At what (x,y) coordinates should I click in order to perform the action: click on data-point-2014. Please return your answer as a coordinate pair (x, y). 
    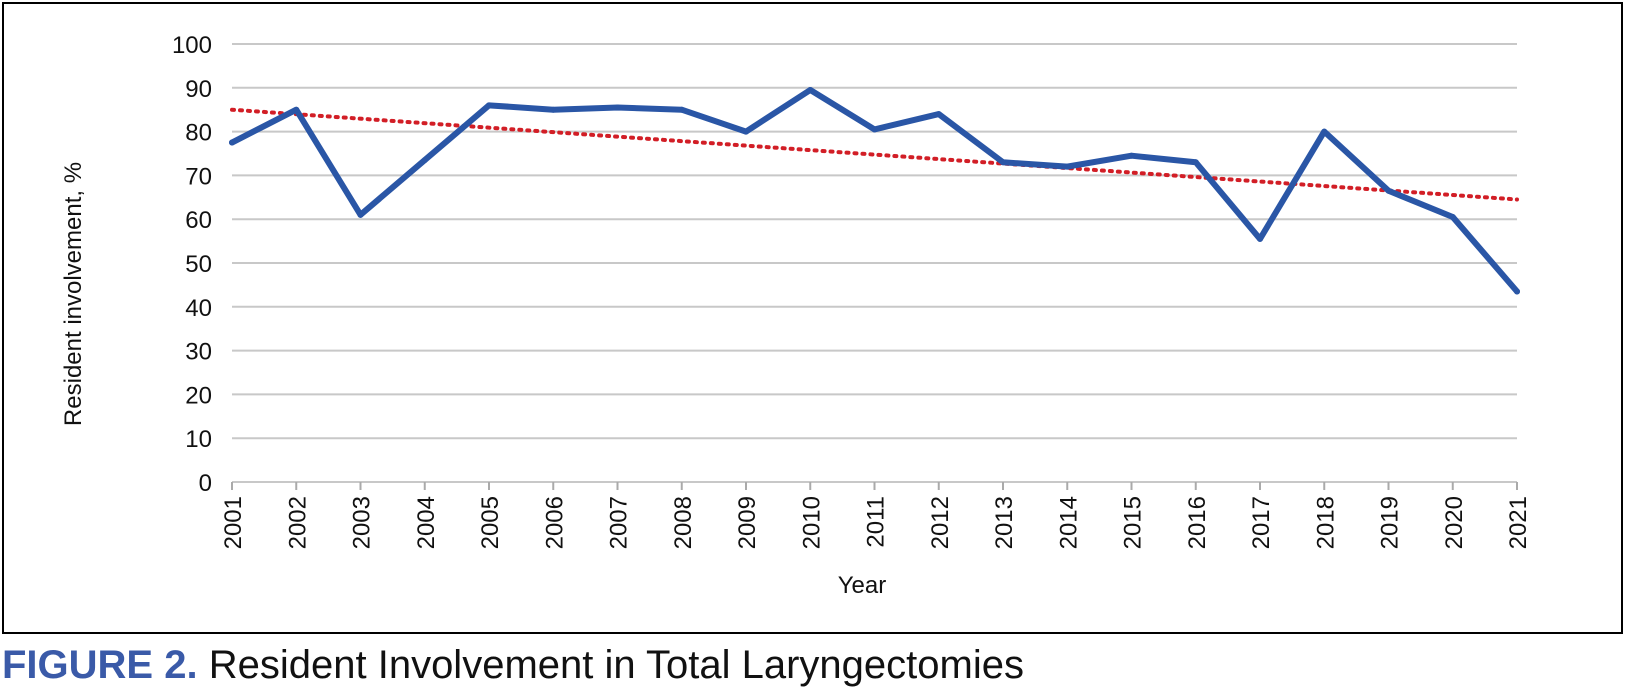
    Looking at the image, I should click on (1067, 166).